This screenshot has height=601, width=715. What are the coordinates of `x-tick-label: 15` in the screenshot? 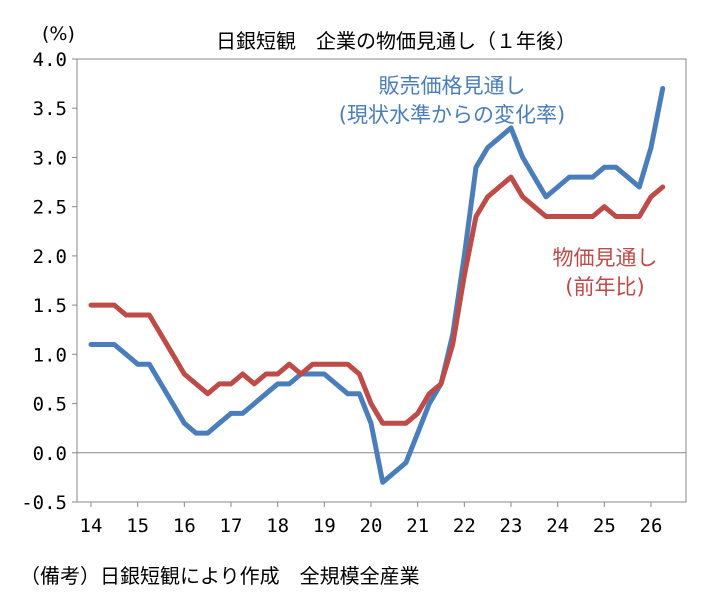 It's located at (137, 526).